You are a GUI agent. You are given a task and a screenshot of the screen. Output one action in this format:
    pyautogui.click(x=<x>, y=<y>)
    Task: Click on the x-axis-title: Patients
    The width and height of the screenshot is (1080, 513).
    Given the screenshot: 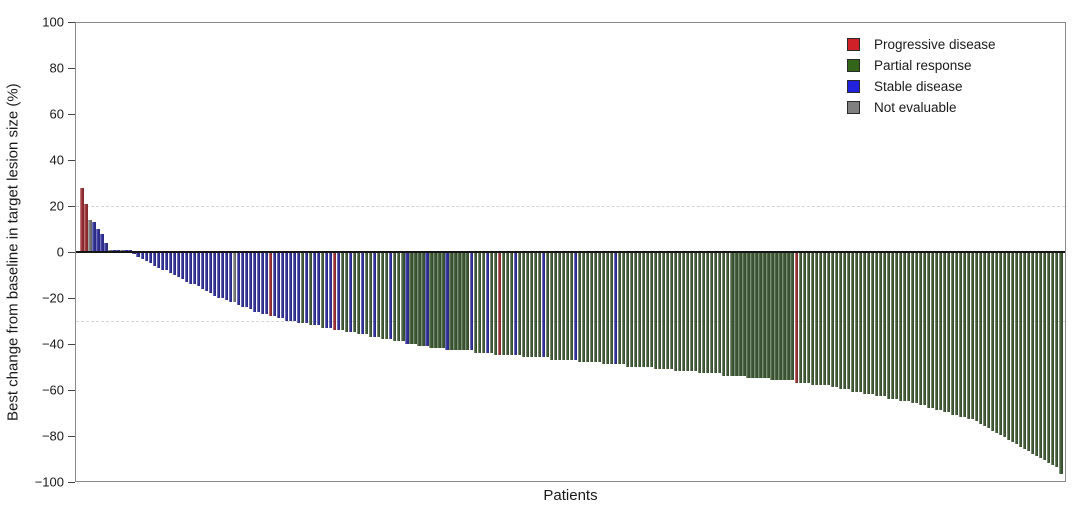 What is the action you would take?
    pyautogui.click(x=570, y=495)
    